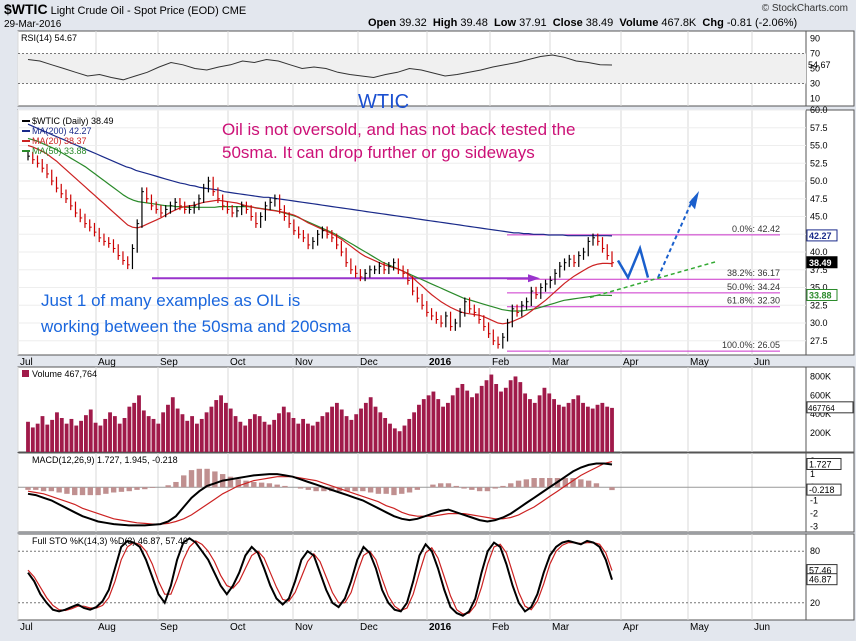 The width and height of the screenshot is (856, 641). Describe the element at coordinates (819, 199) in the screenshot. I see `price-y-tick: 47.5` at that location.